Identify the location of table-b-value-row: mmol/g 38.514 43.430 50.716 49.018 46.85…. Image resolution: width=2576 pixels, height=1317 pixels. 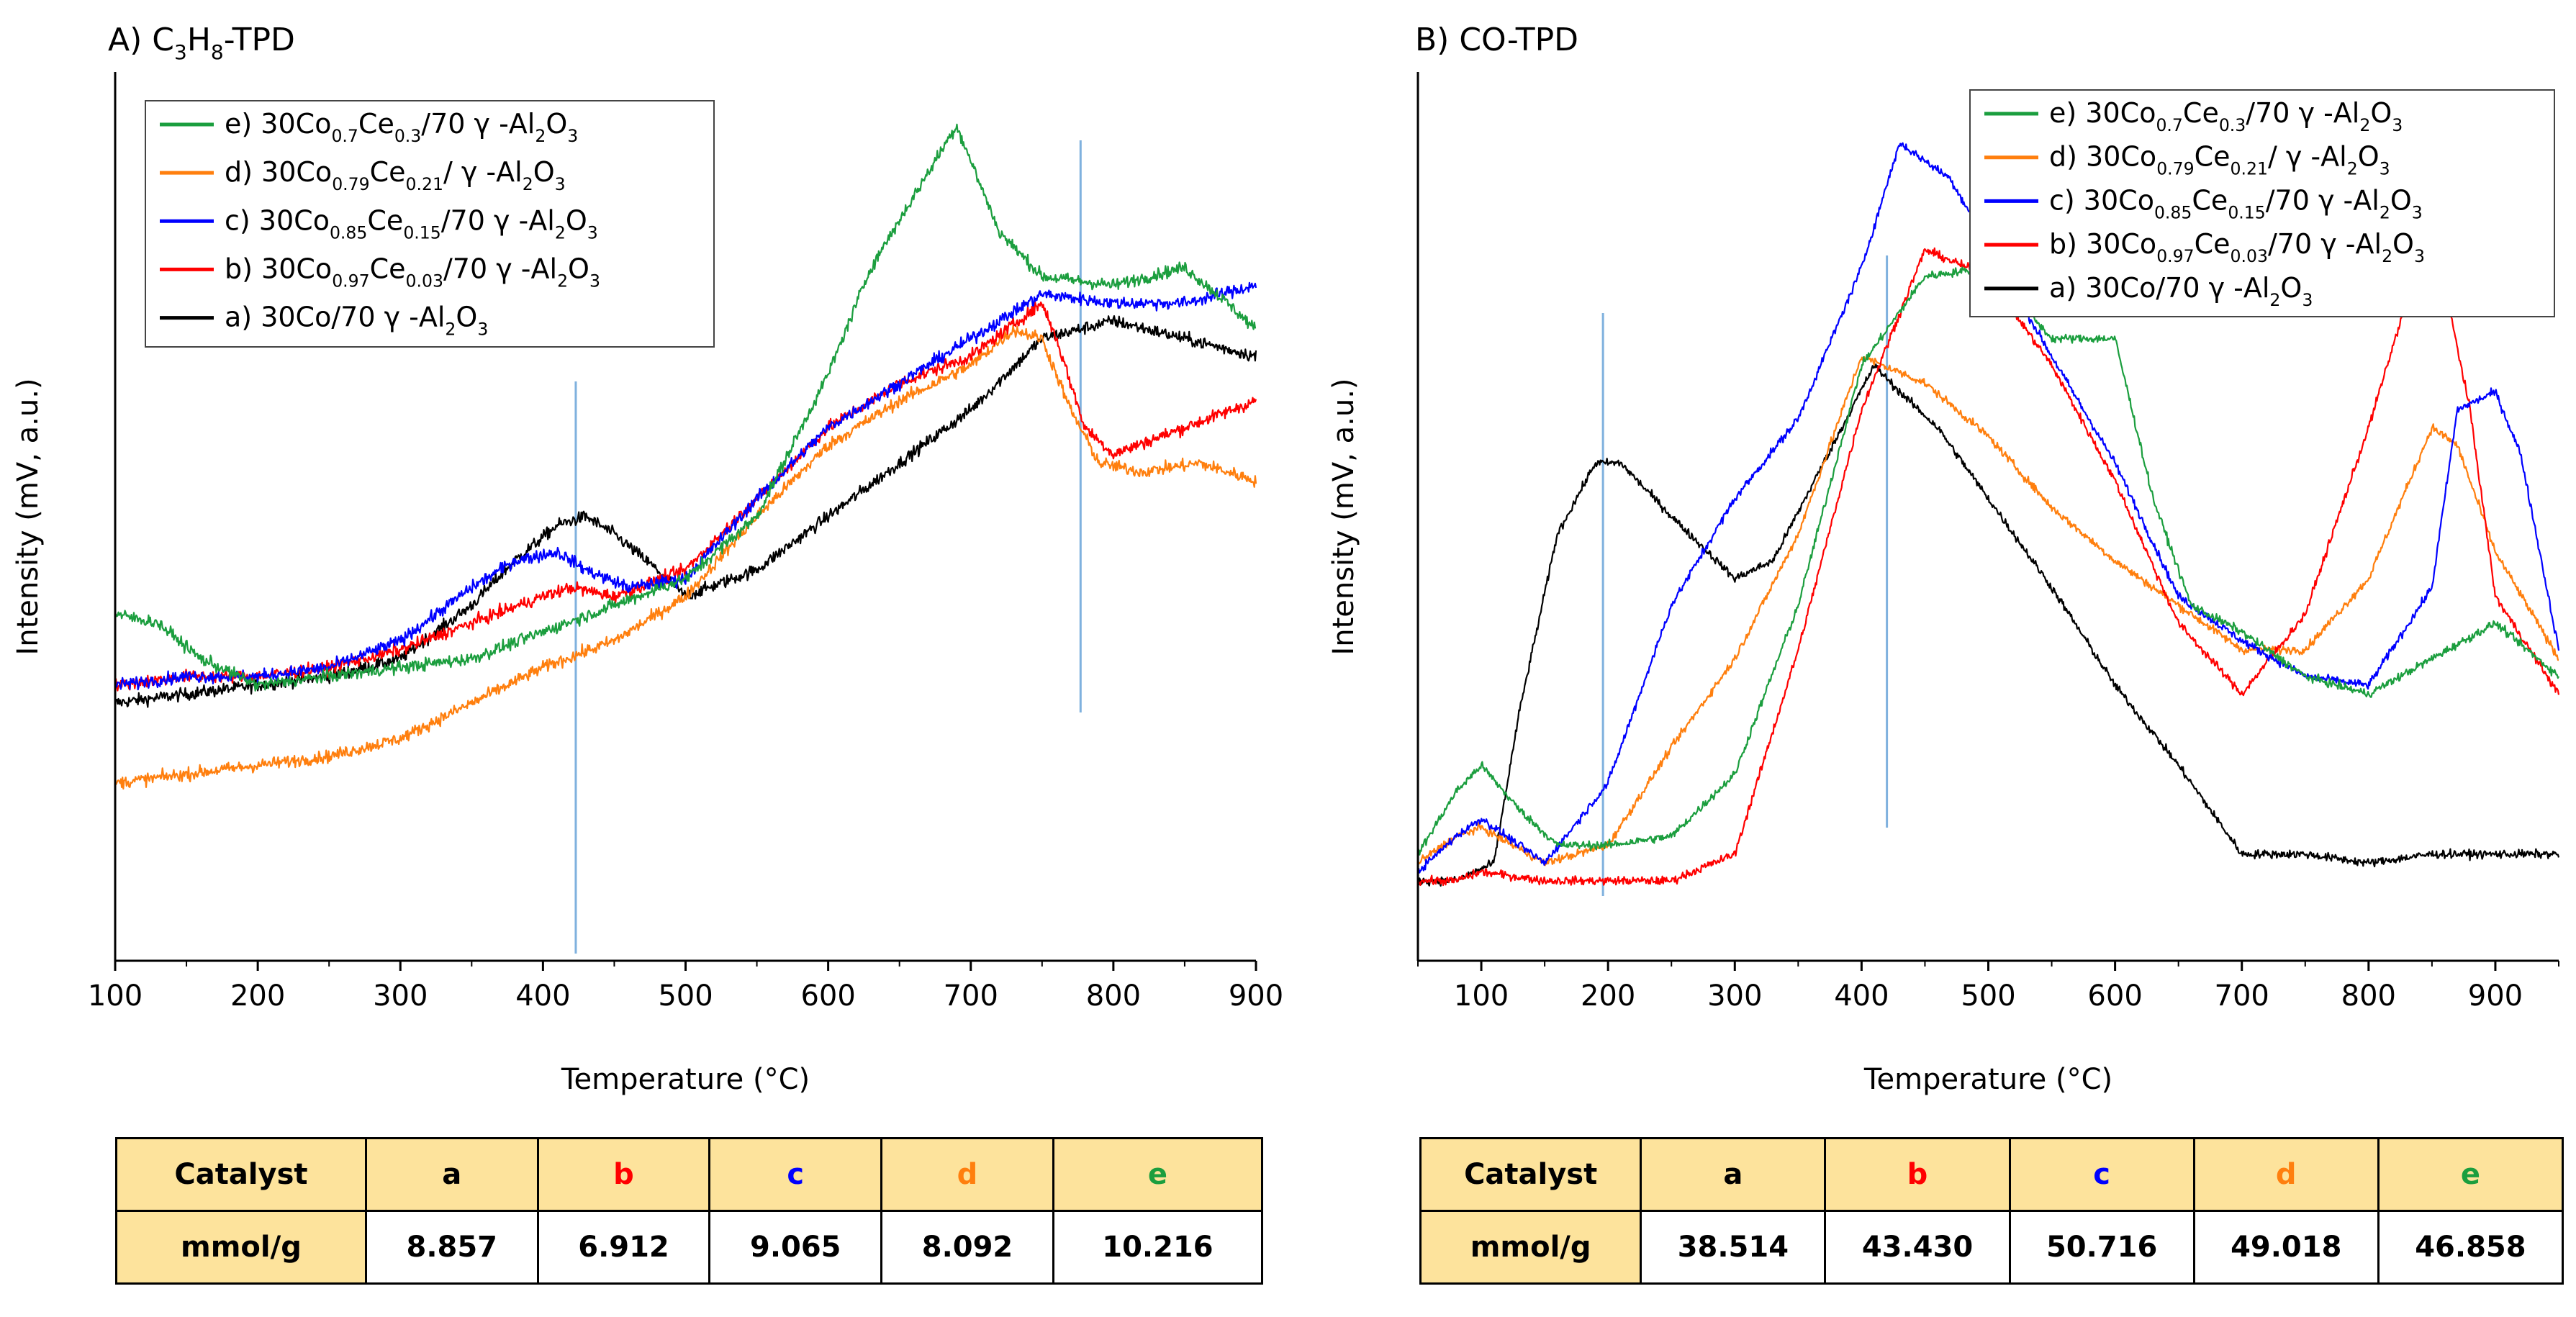
(1991, 1247).